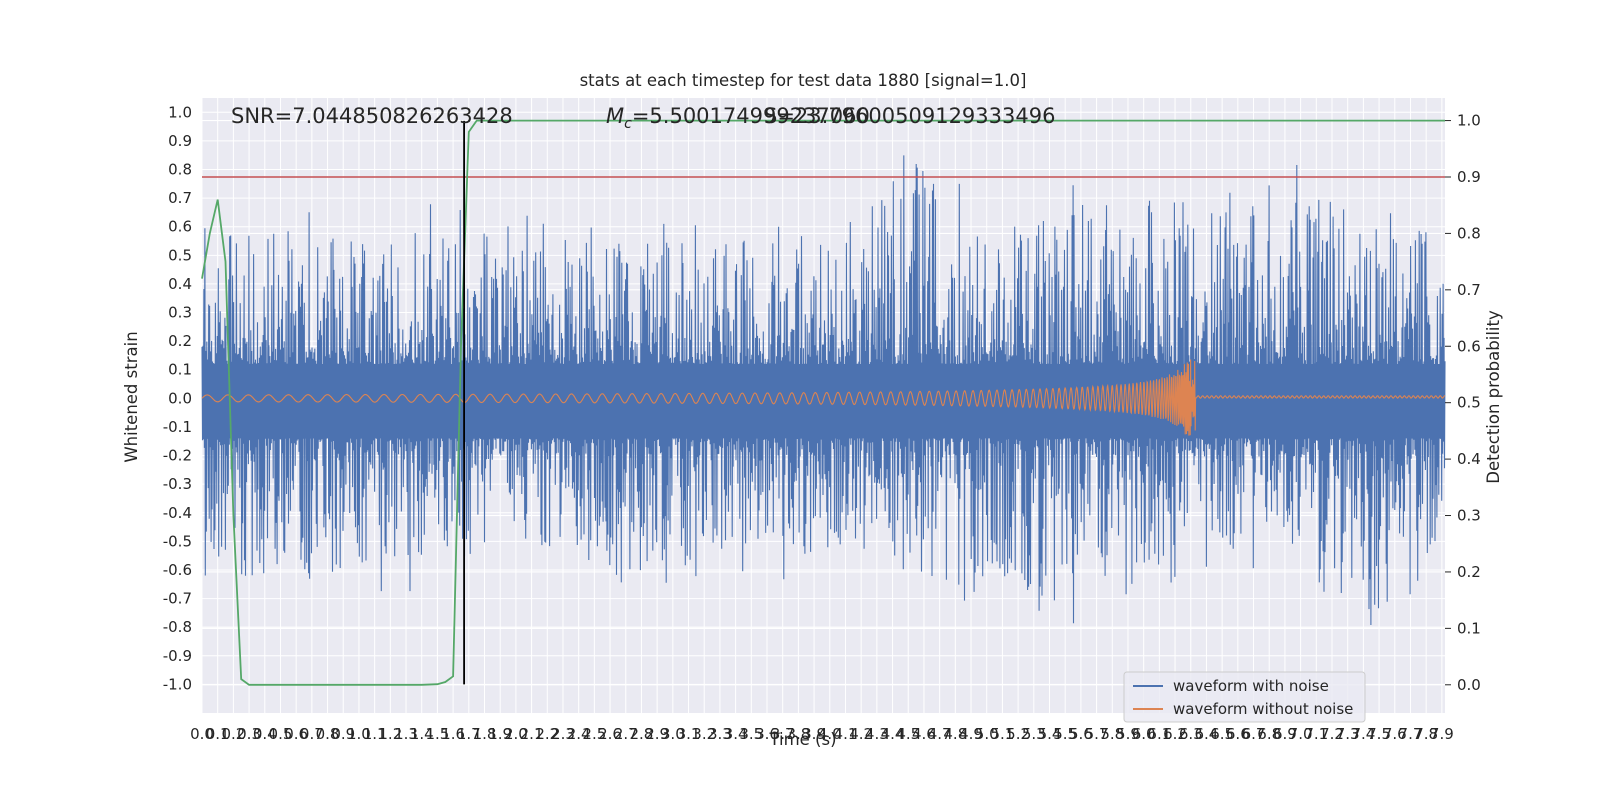 The width and height of the screenshot is (1600, 800). What do you see at coordinates (1469, 346) in the screenshot?
I see `right-y-tick-label: 0.6` at bounding box center [1469, 346].